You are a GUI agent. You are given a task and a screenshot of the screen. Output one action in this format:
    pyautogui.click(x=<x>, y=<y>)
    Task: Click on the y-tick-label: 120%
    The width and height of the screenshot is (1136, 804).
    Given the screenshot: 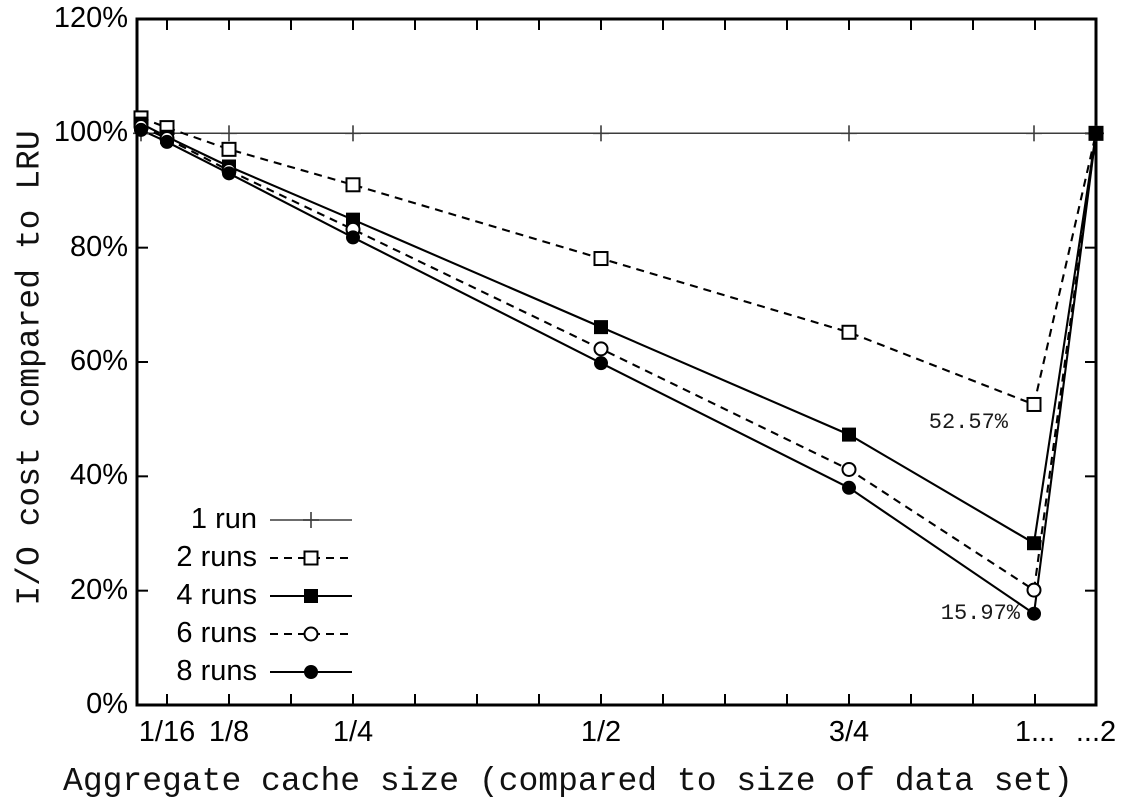 What is the action you would take?
    pyautogui.click(x=90, y=18)
    